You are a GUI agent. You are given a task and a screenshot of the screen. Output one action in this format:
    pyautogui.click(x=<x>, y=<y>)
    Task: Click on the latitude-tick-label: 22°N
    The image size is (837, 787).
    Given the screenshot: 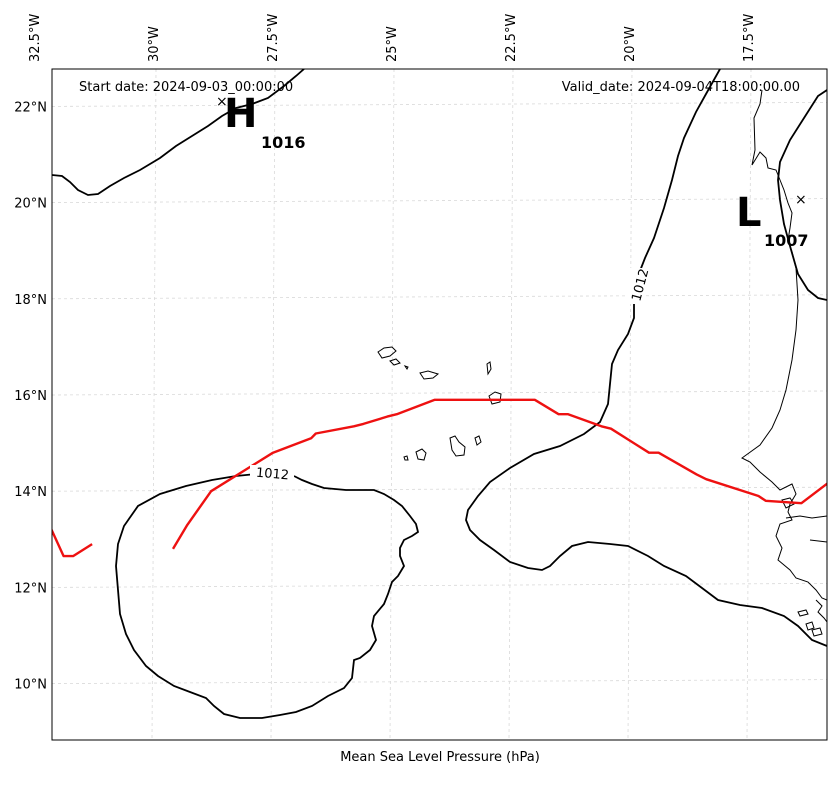 What is the action you would take?
    pyautogui.click(x=30, y=107)
    